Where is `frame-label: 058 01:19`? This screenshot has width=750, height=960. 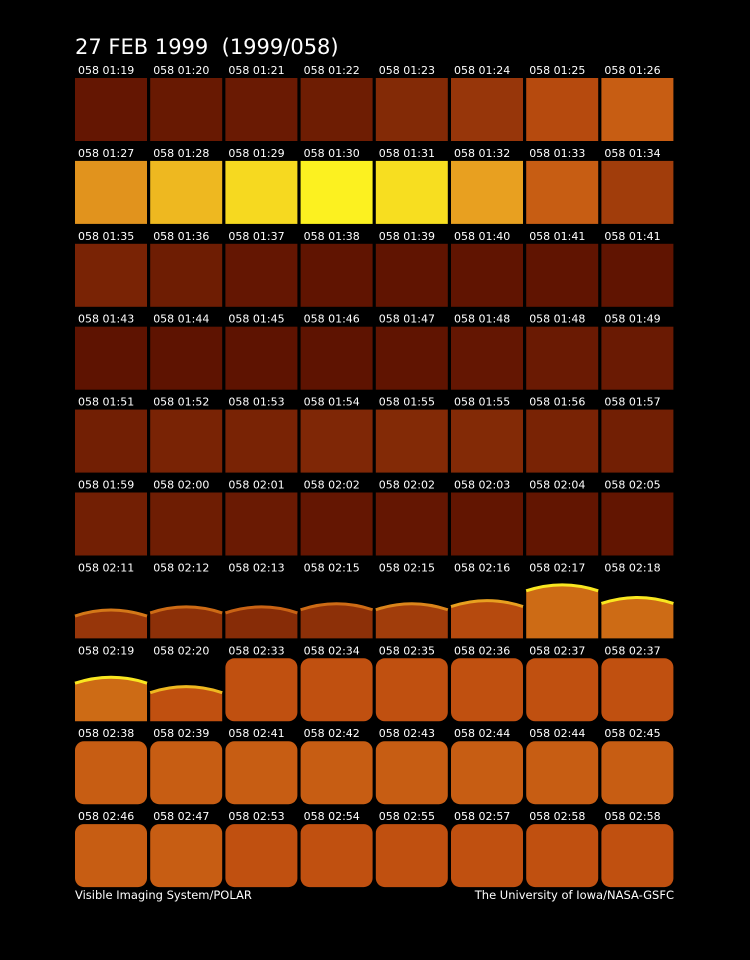
frame-label: 058 01:19 is located at coordinates (106, 70).